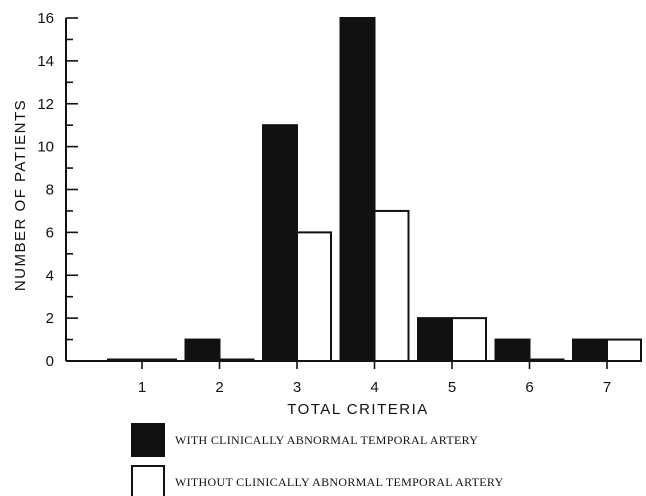  I want to click on y-tick-label: 8, so click(50, 190).